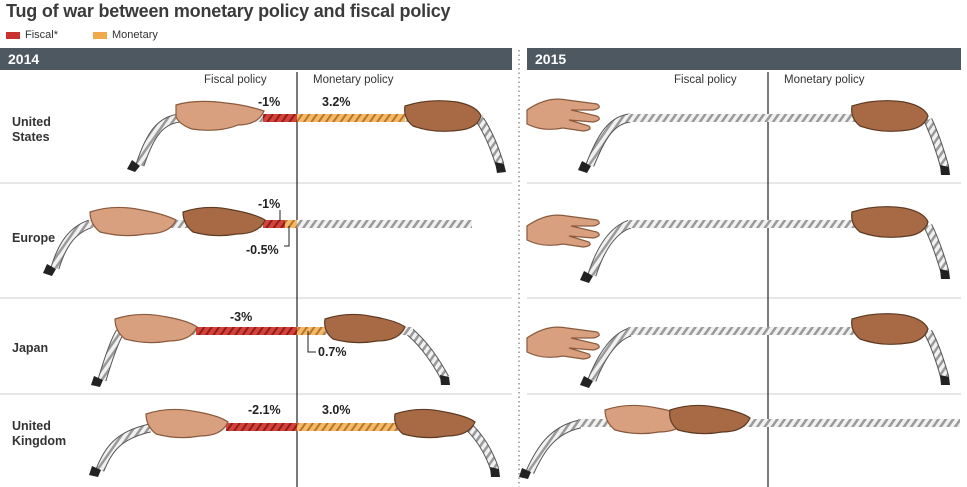 This screenshot has height=487, width=967. Describe the element at coordinates (316, 136) in the screenshot. I see `row-us-2014` at that location.